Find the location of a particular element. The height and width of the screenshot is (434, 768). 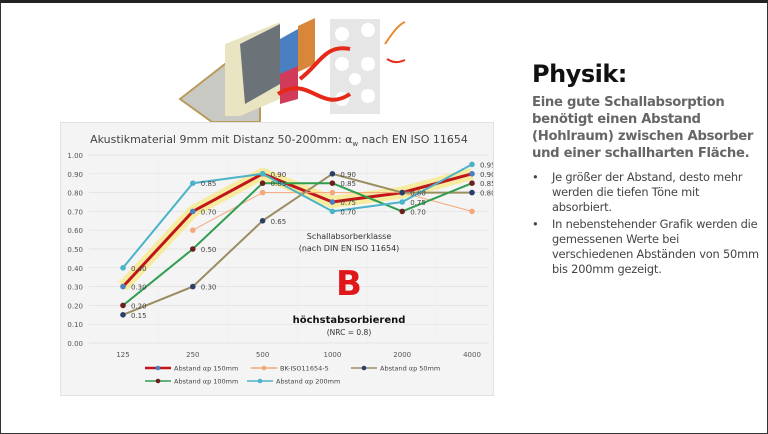

y-tick-label: 0.90 is located at coordinates (75, 175).